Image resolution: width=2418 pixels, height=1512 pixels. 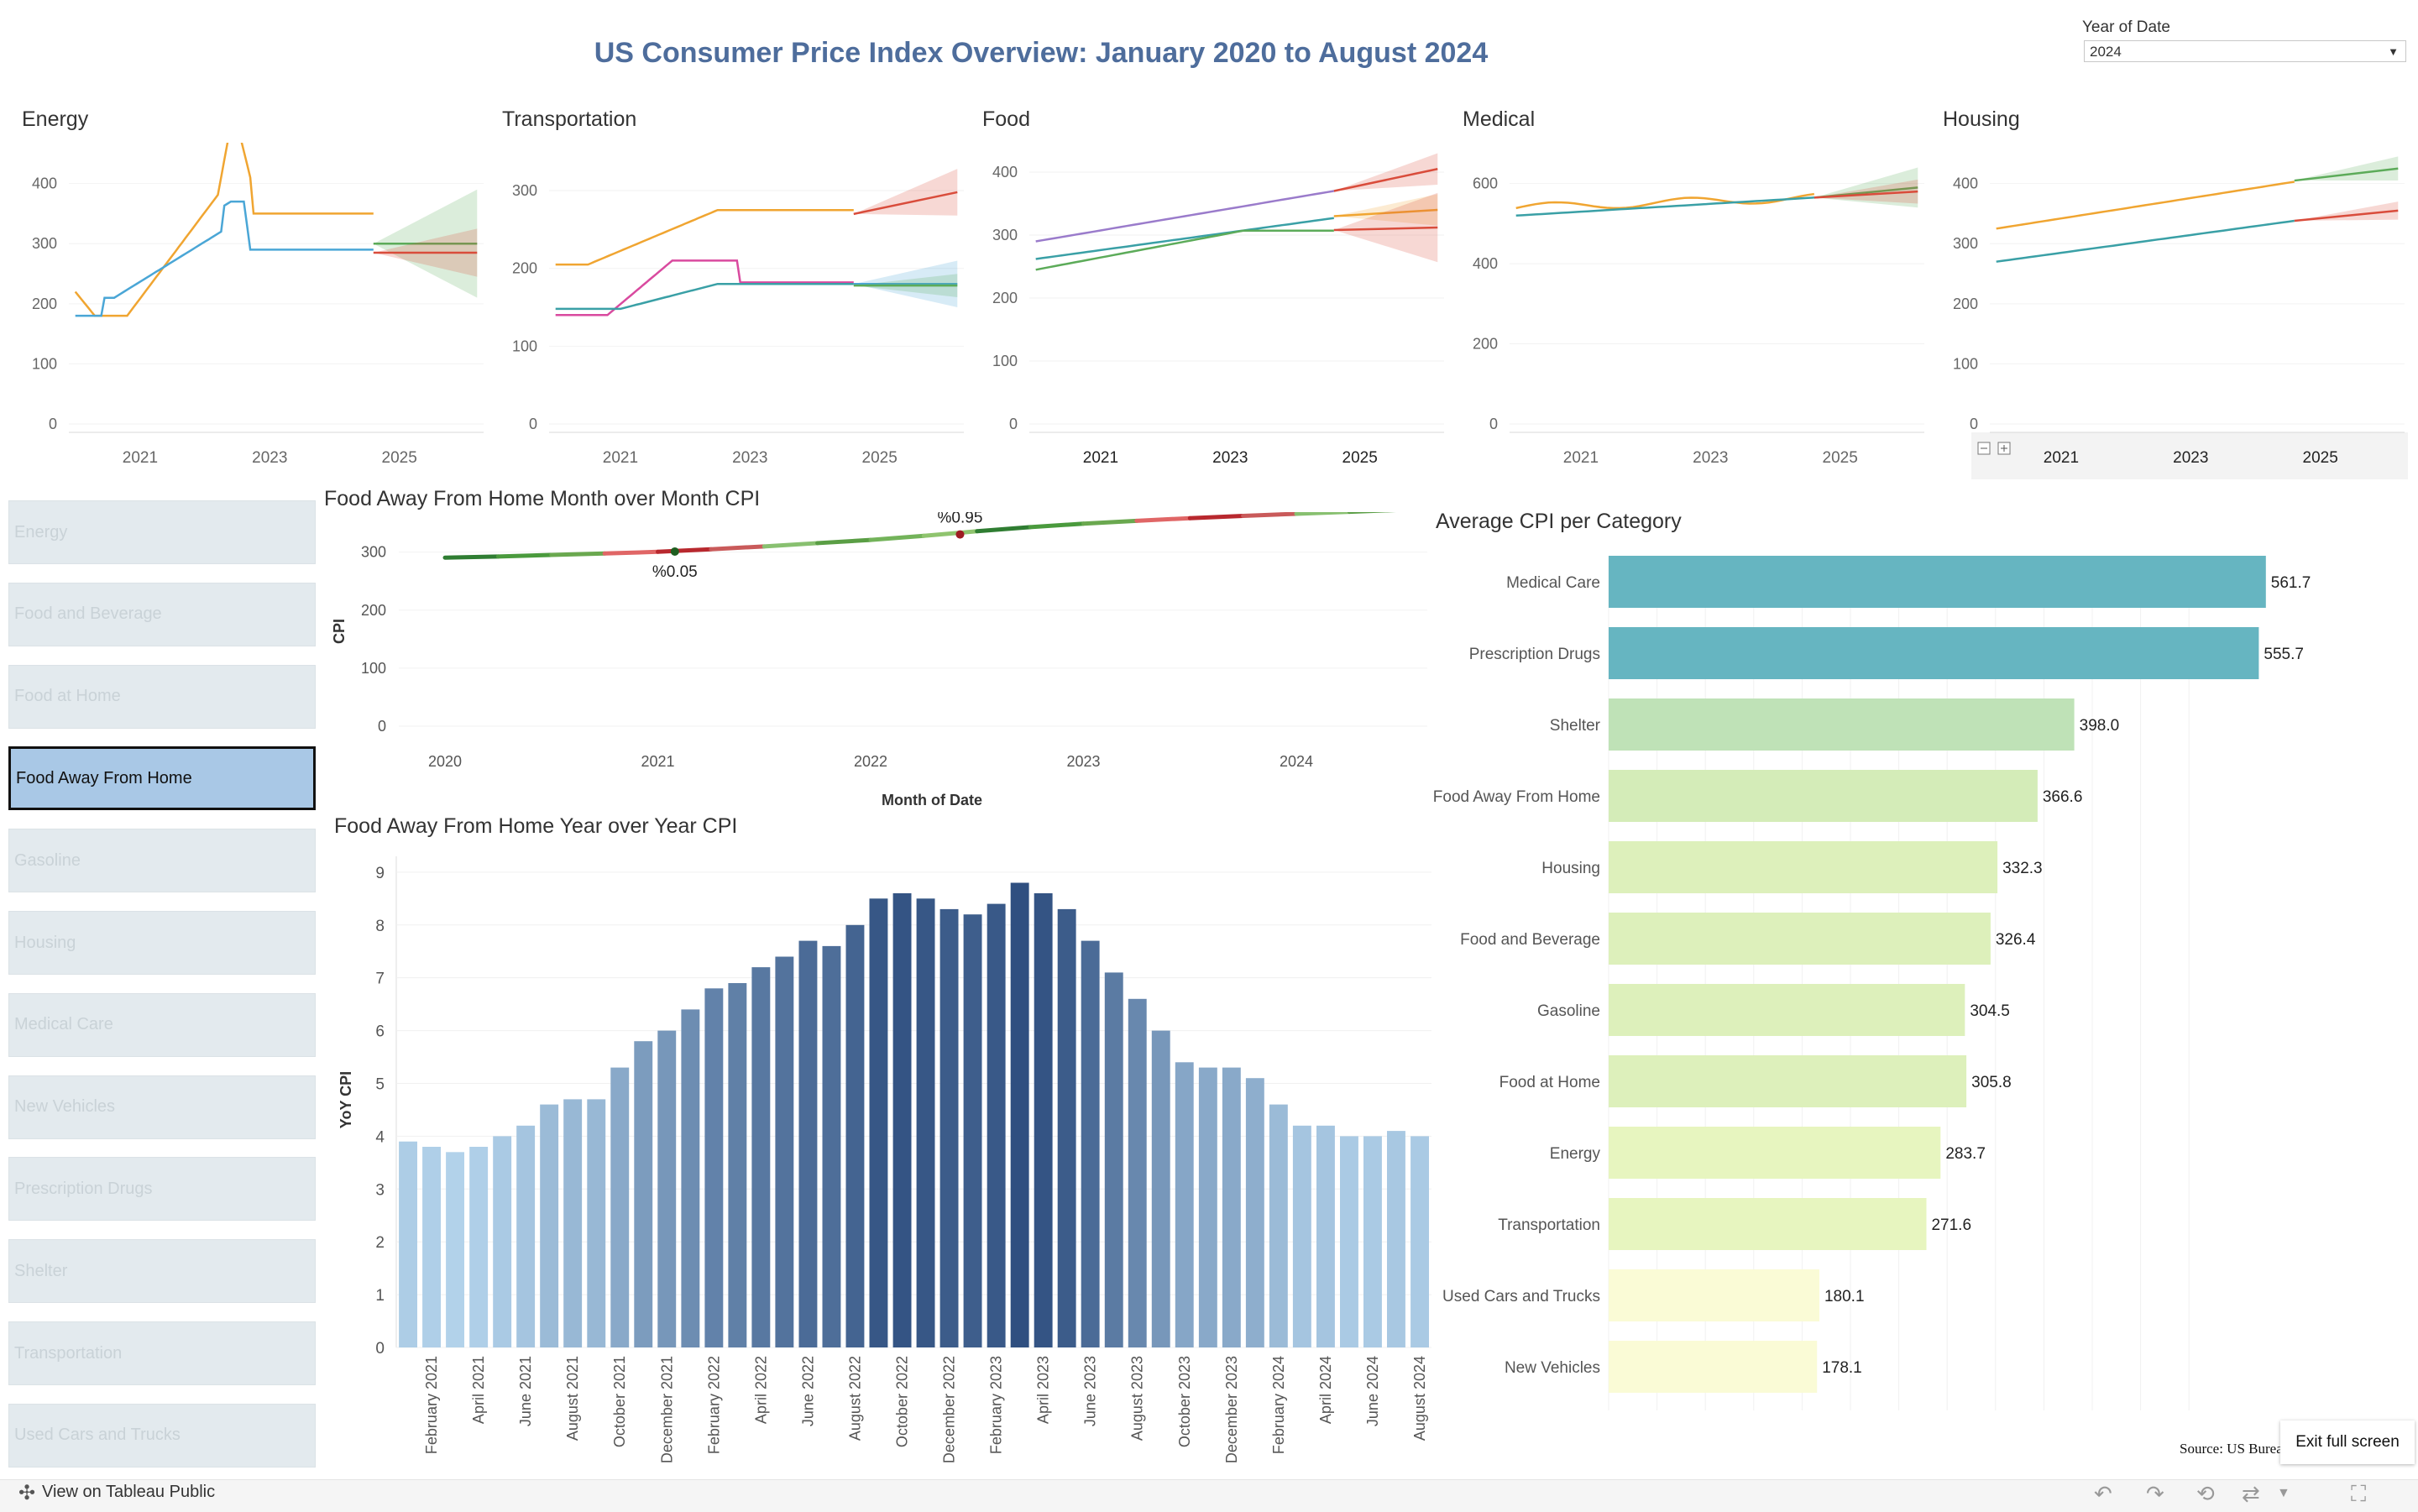 What do you see at coordinates (1575, 1154) in the screenshot?
I see `category-label: Energy` at bounding box center [1575, 1154].